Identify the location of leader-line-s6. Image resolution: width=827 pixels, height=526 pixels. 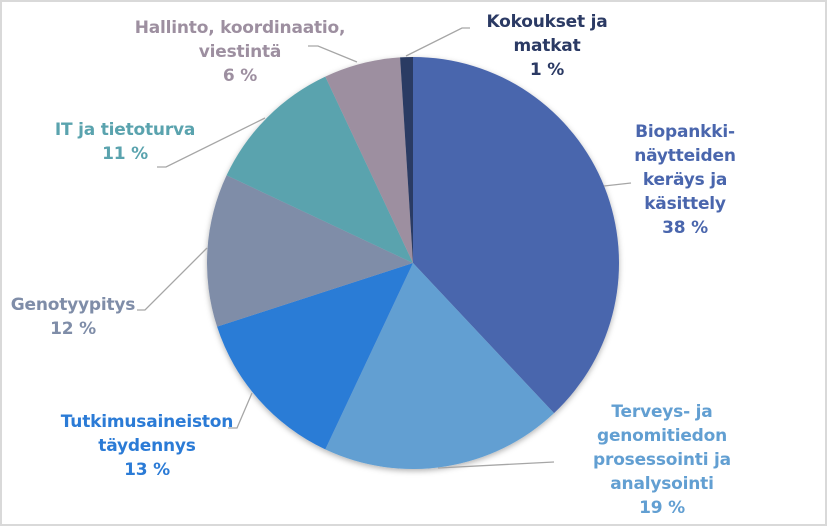
(437, 42).